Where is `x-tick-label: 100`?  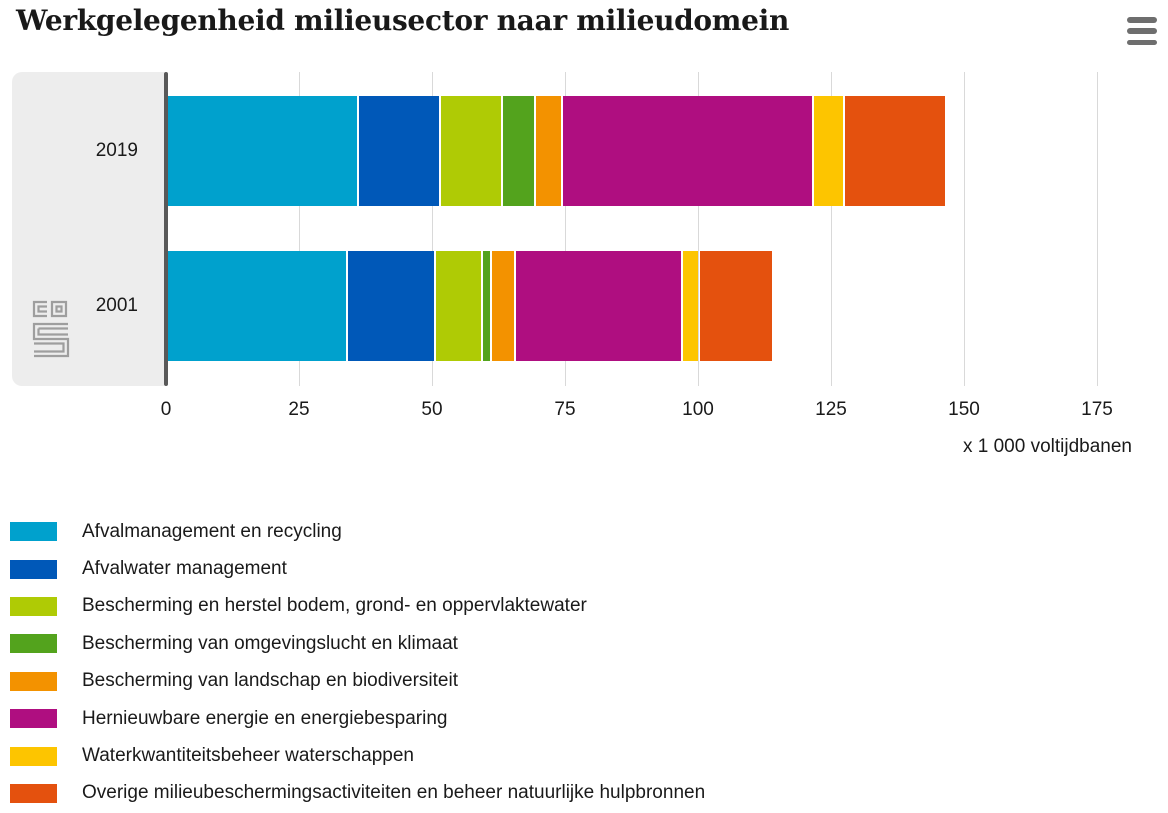
x-tick-label: 100 is located at coordinates (698, 409).